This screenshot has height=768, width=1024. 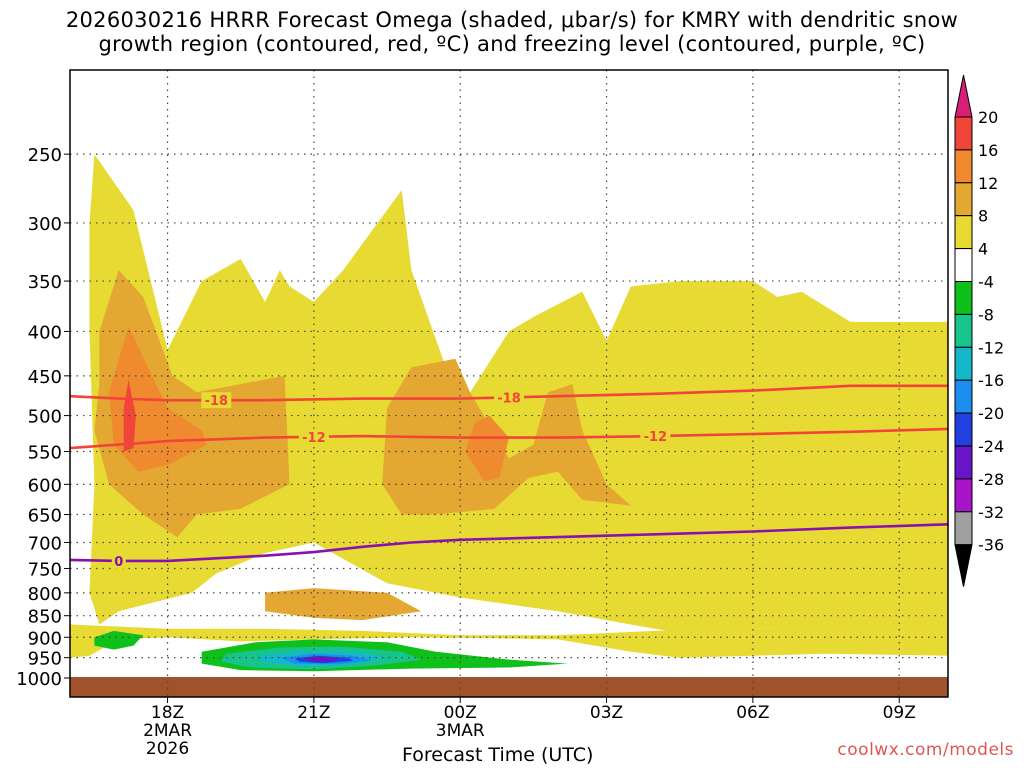 I want to click on colorbar-label-1: 16, so click(x=988, y=150).